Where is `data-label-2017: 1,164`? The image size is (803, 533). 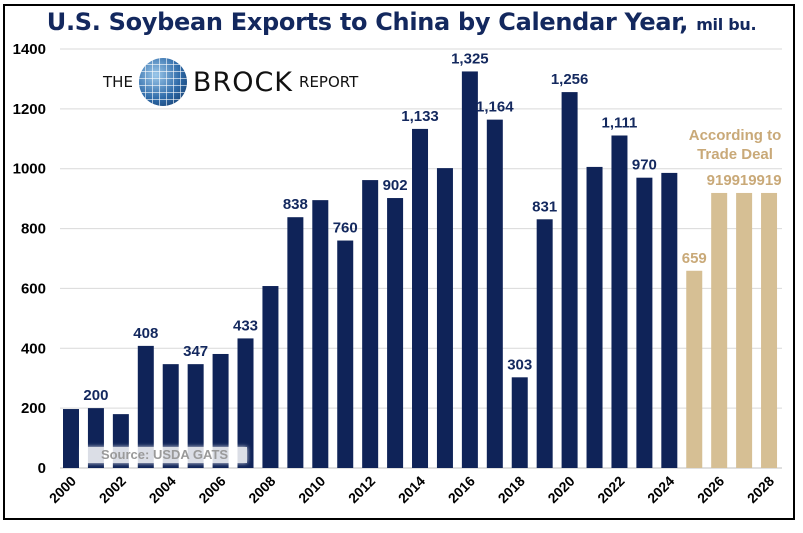
data-label-2017: 1,164 is located at coordinates (495, 107).